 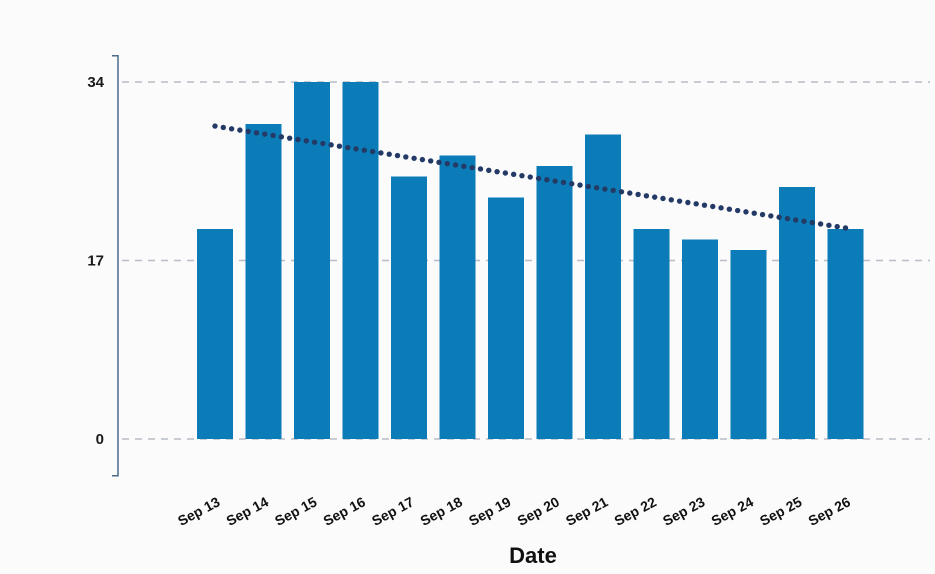 What do you see at coordinates (490, 510) in the screenshot?
I see `x-tick-label: Sep 19` at bounding box center [490, 510].